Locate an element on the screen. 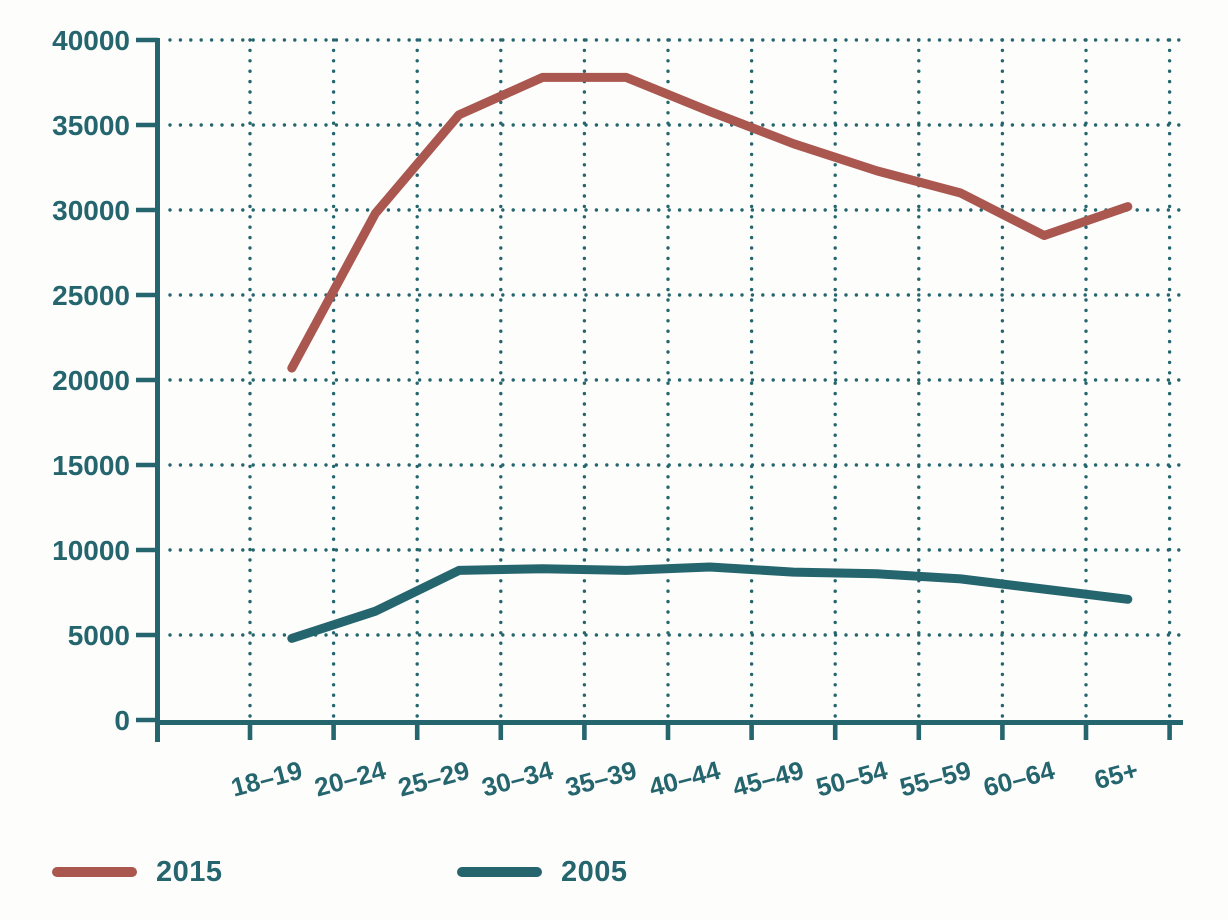  y-axis-tick-label: 0 is located at coordinates (122, 720).